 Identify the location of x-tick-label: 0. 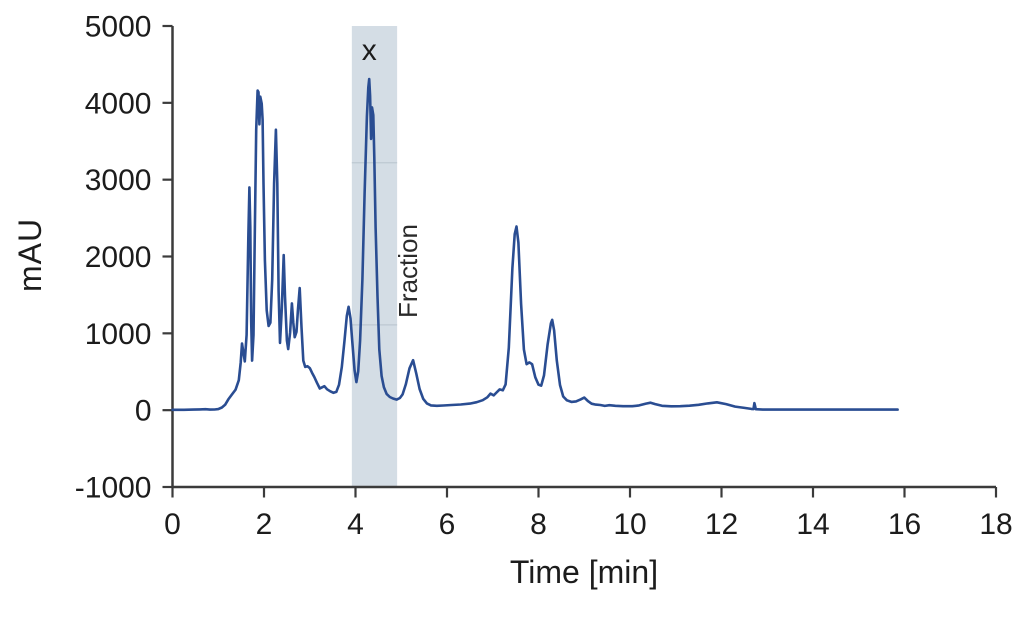
(172, 524).